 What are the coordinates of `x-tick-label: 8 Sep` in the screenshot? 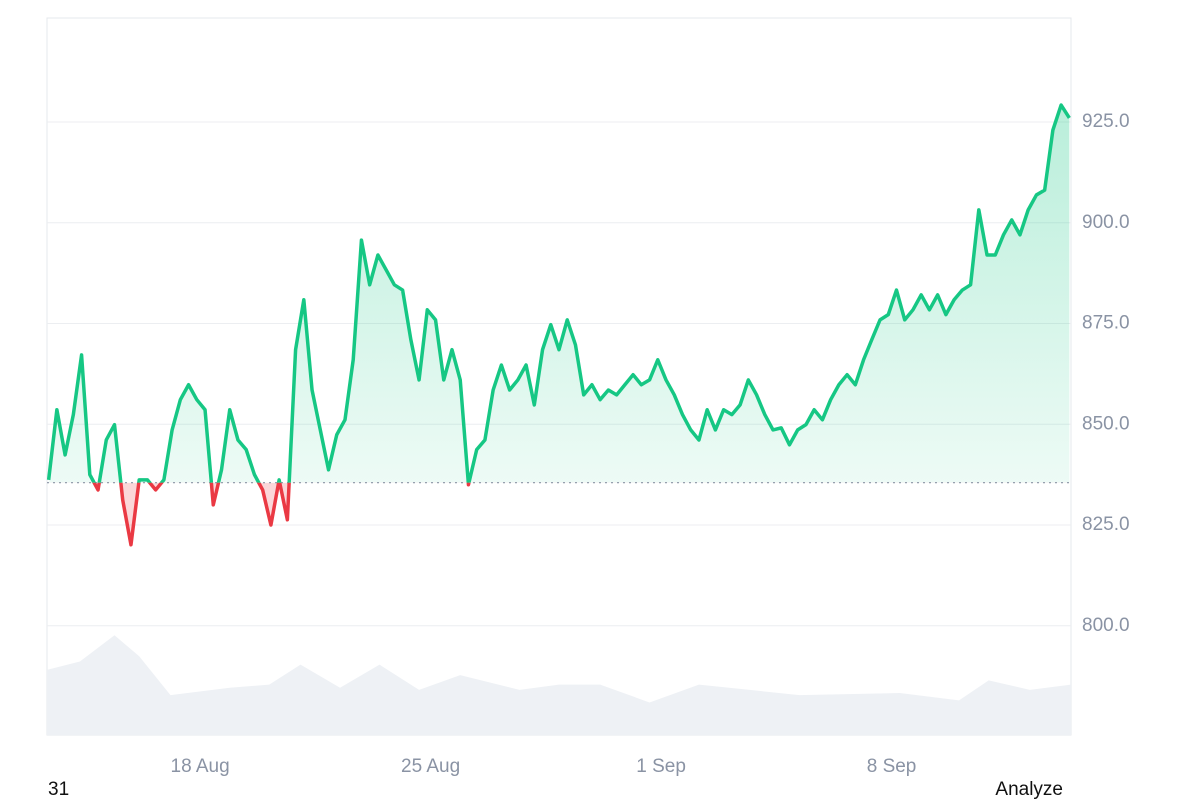 It's located at (892, 766).